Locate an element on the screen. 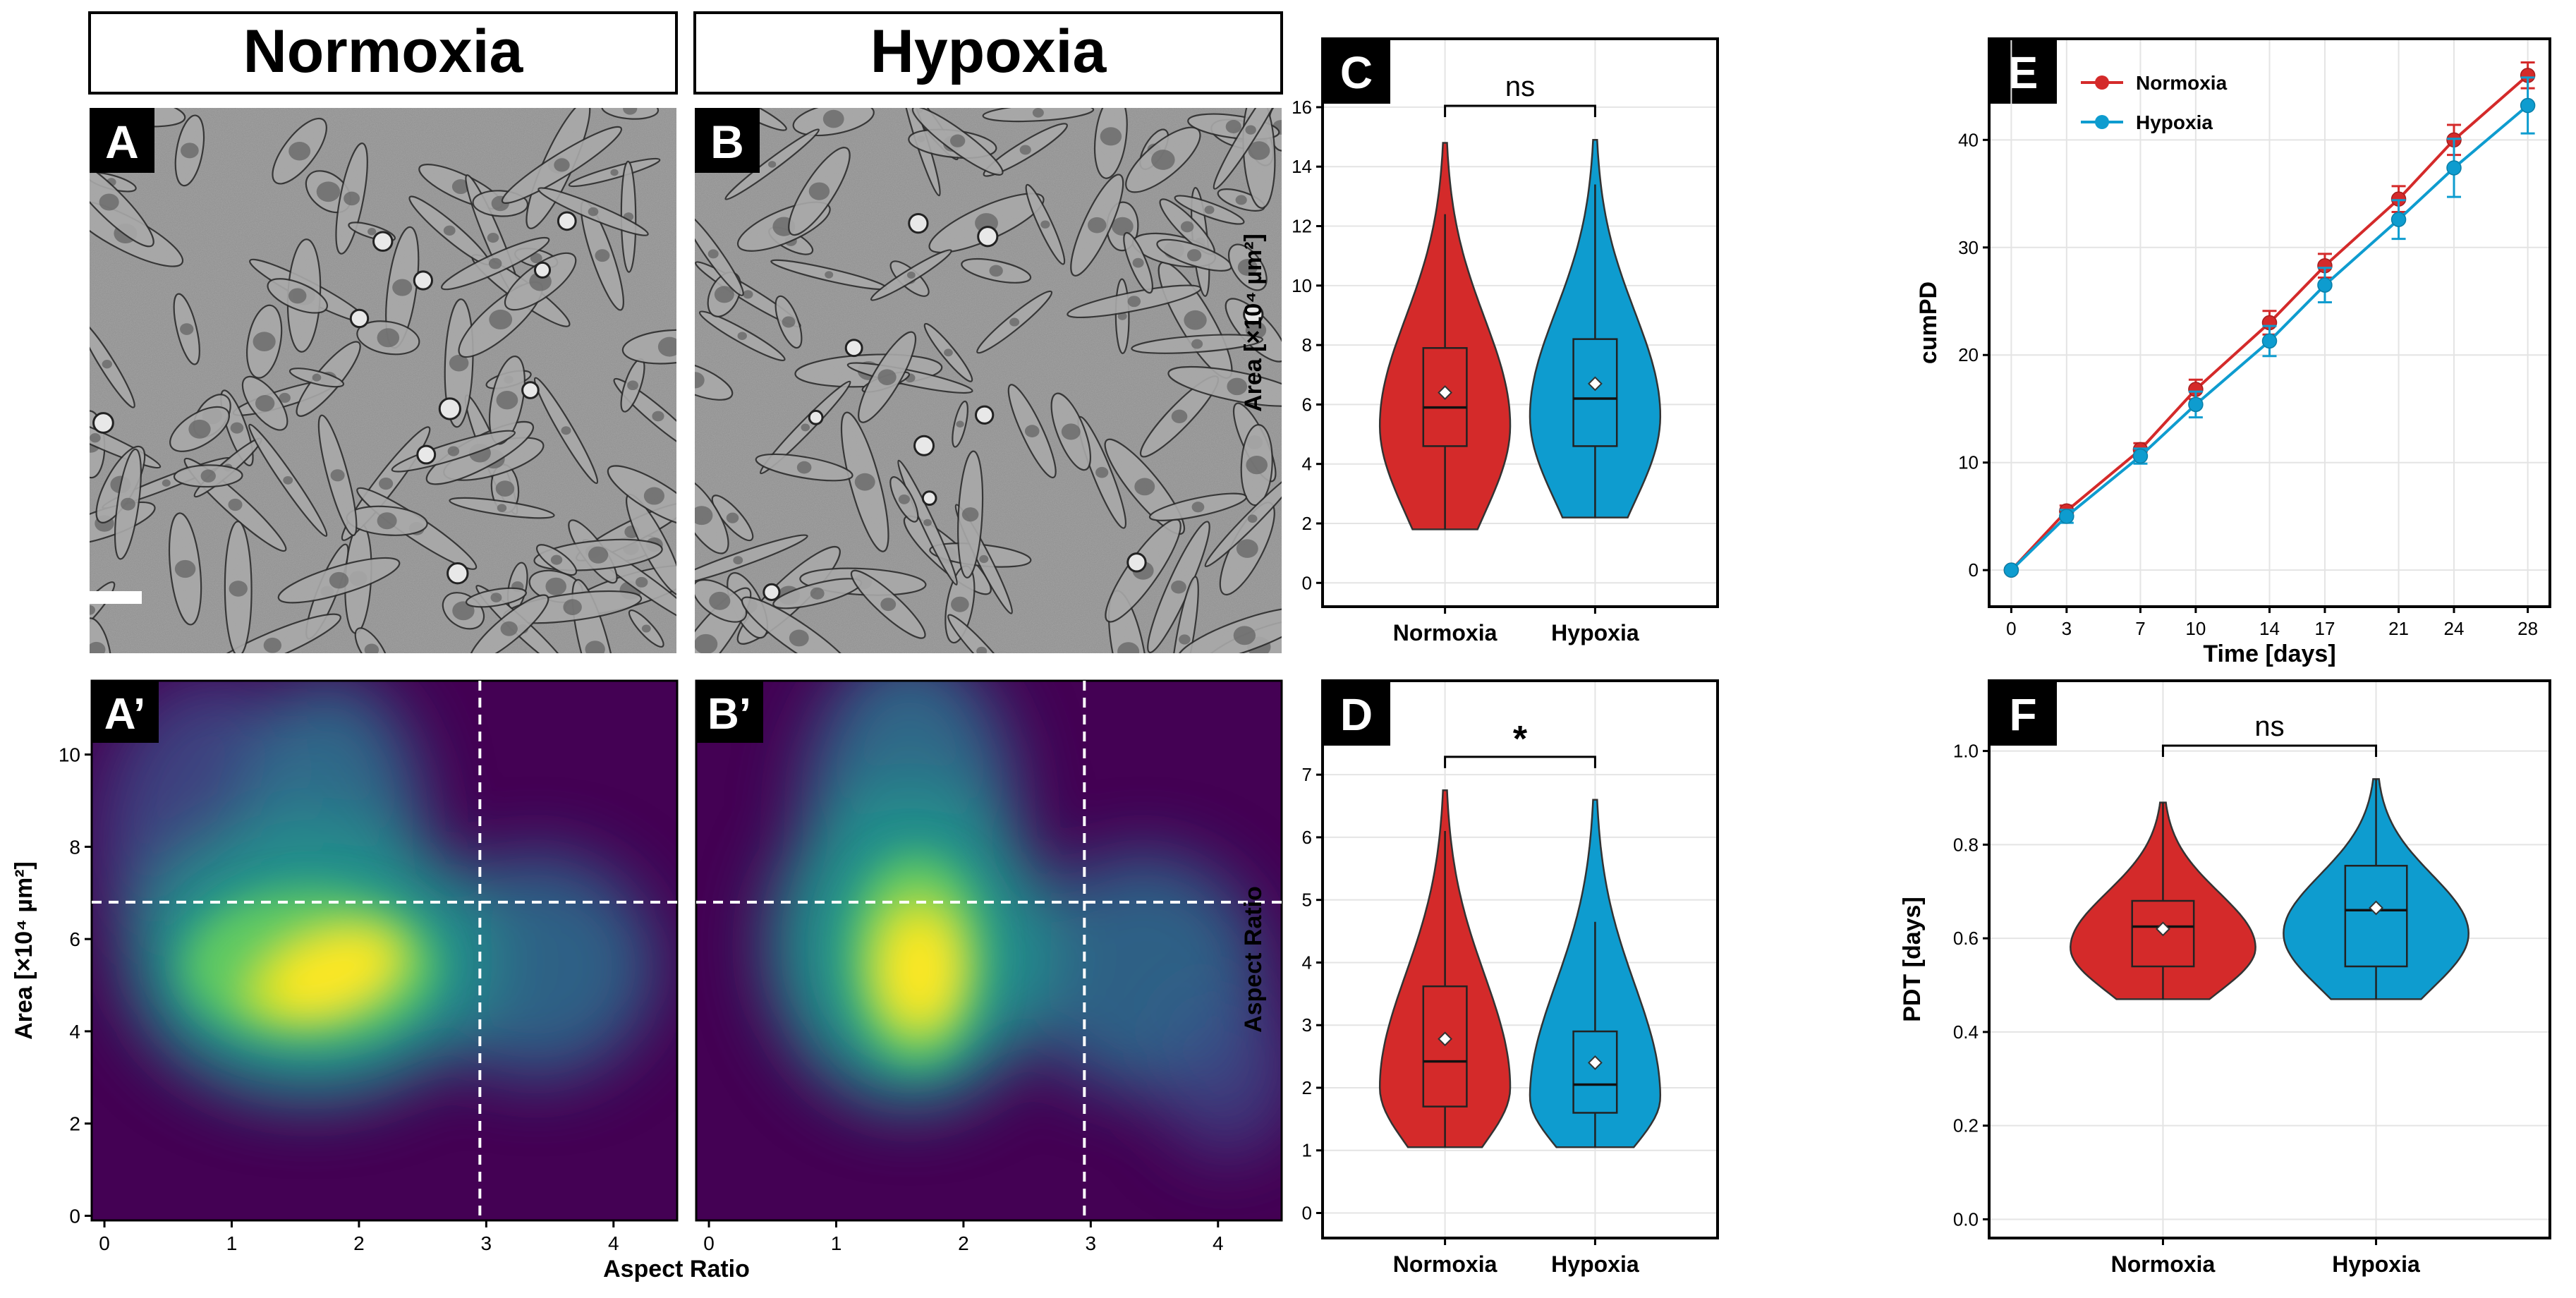 The width and height of the screenshot is (2576, 1298). y-tick-label: 10 is located at coordinates (69, 755).